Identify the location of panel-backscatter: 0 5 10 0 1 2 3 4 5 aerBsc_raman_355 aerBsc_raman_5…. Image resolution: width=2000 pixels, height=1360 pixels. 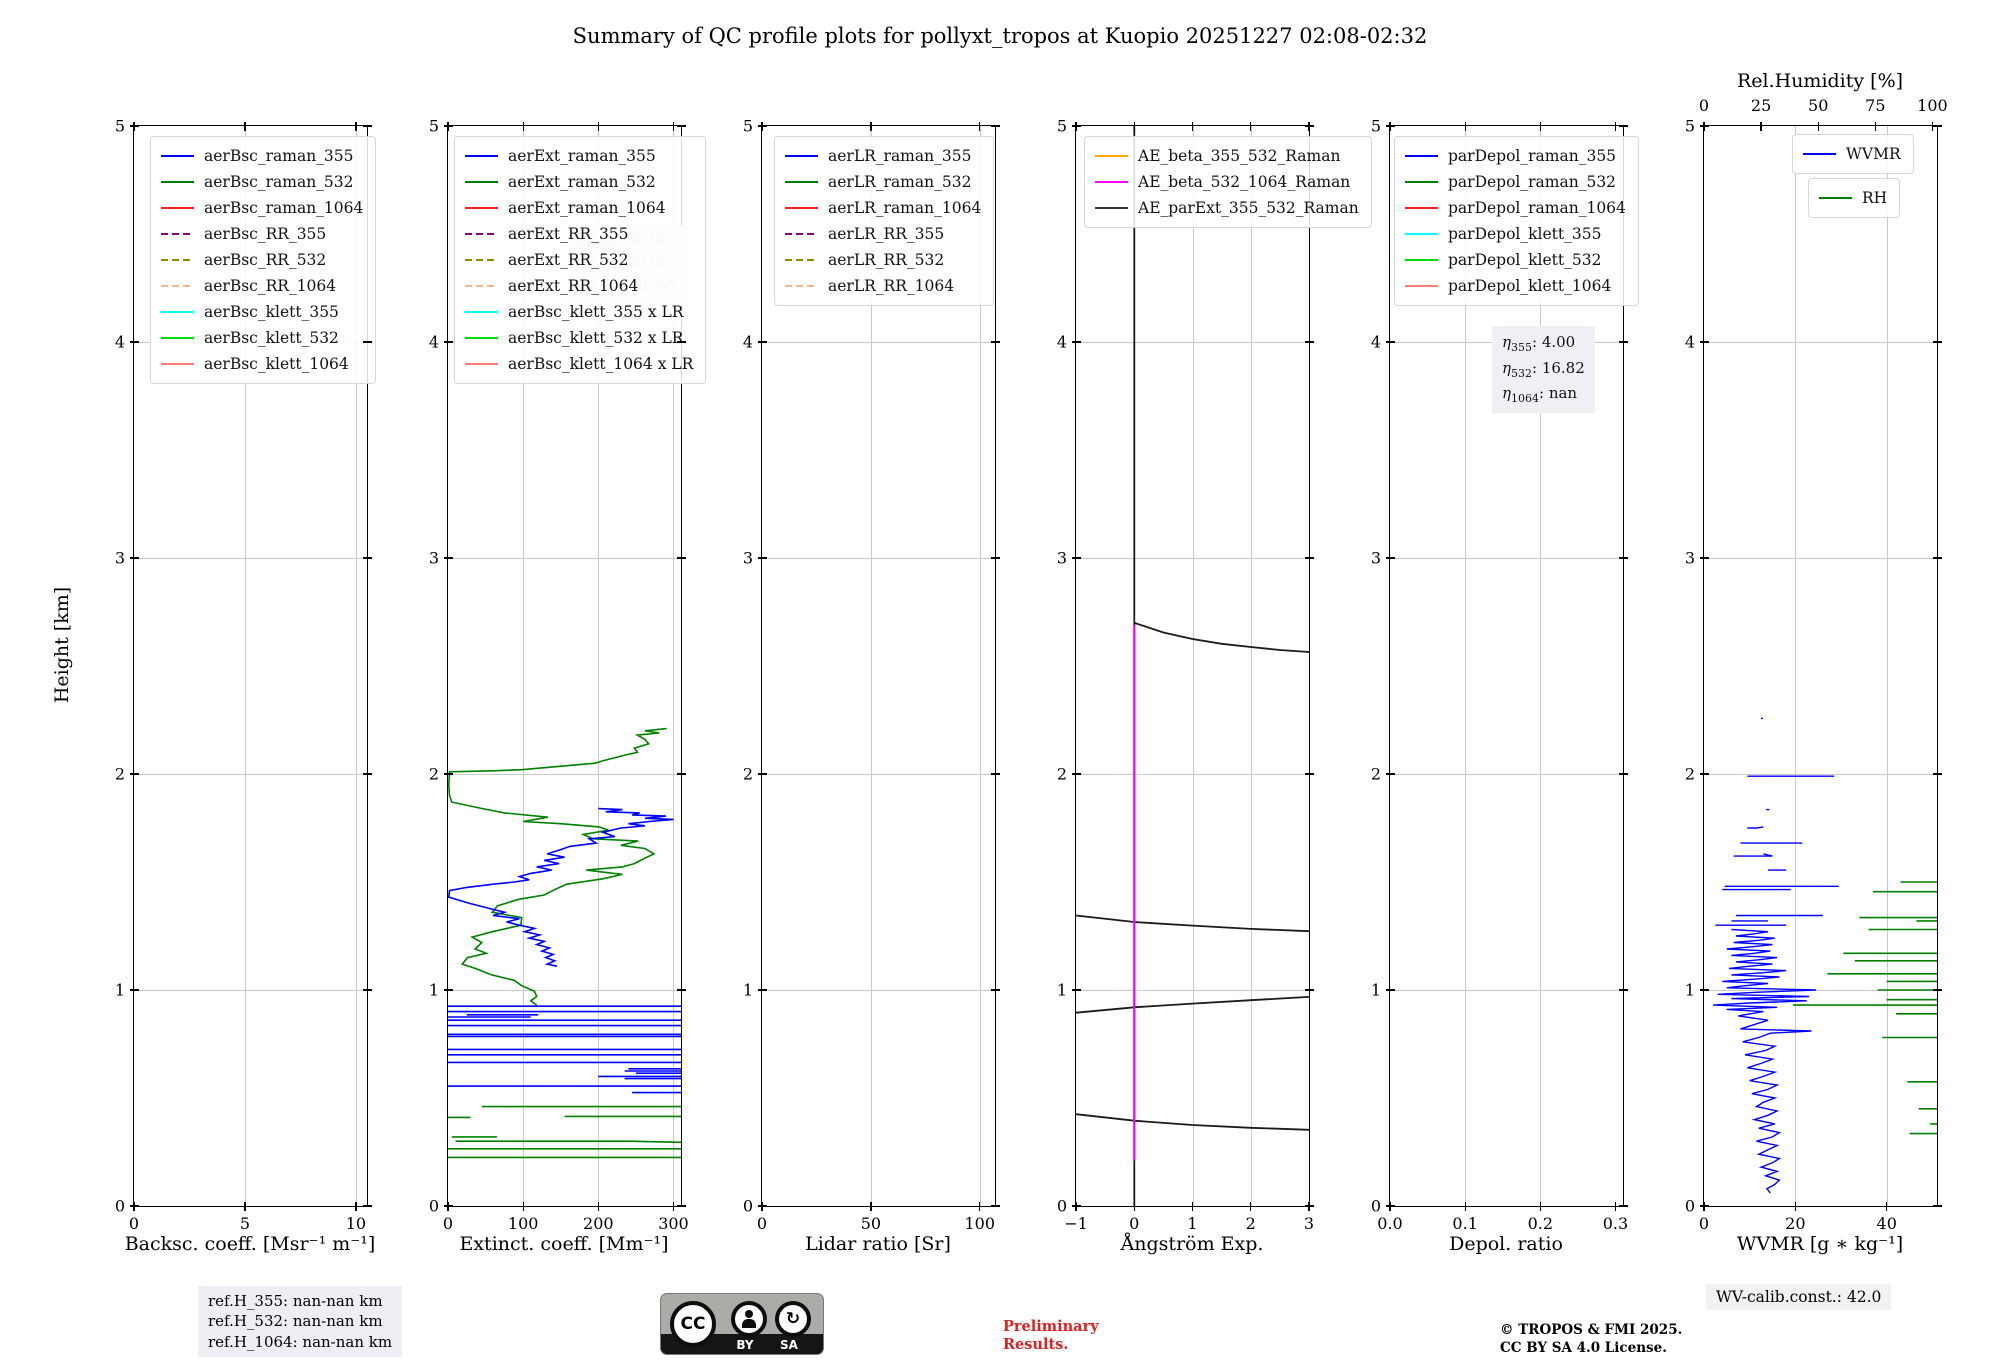
(246, 675).